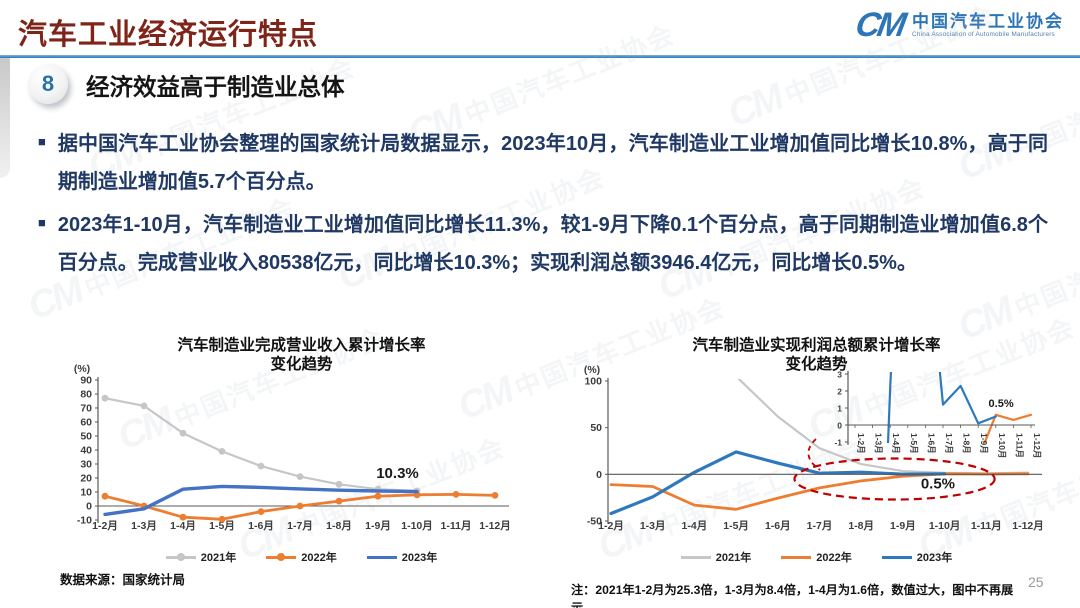 This screenshot has height=608, width=1080. What do you see at coordinates (816, 355) in the screenshot?
I see `right-chart-title: 汽车制造业实现利润总额累计增长率 变化趋势` at bounding box center [816, 355].